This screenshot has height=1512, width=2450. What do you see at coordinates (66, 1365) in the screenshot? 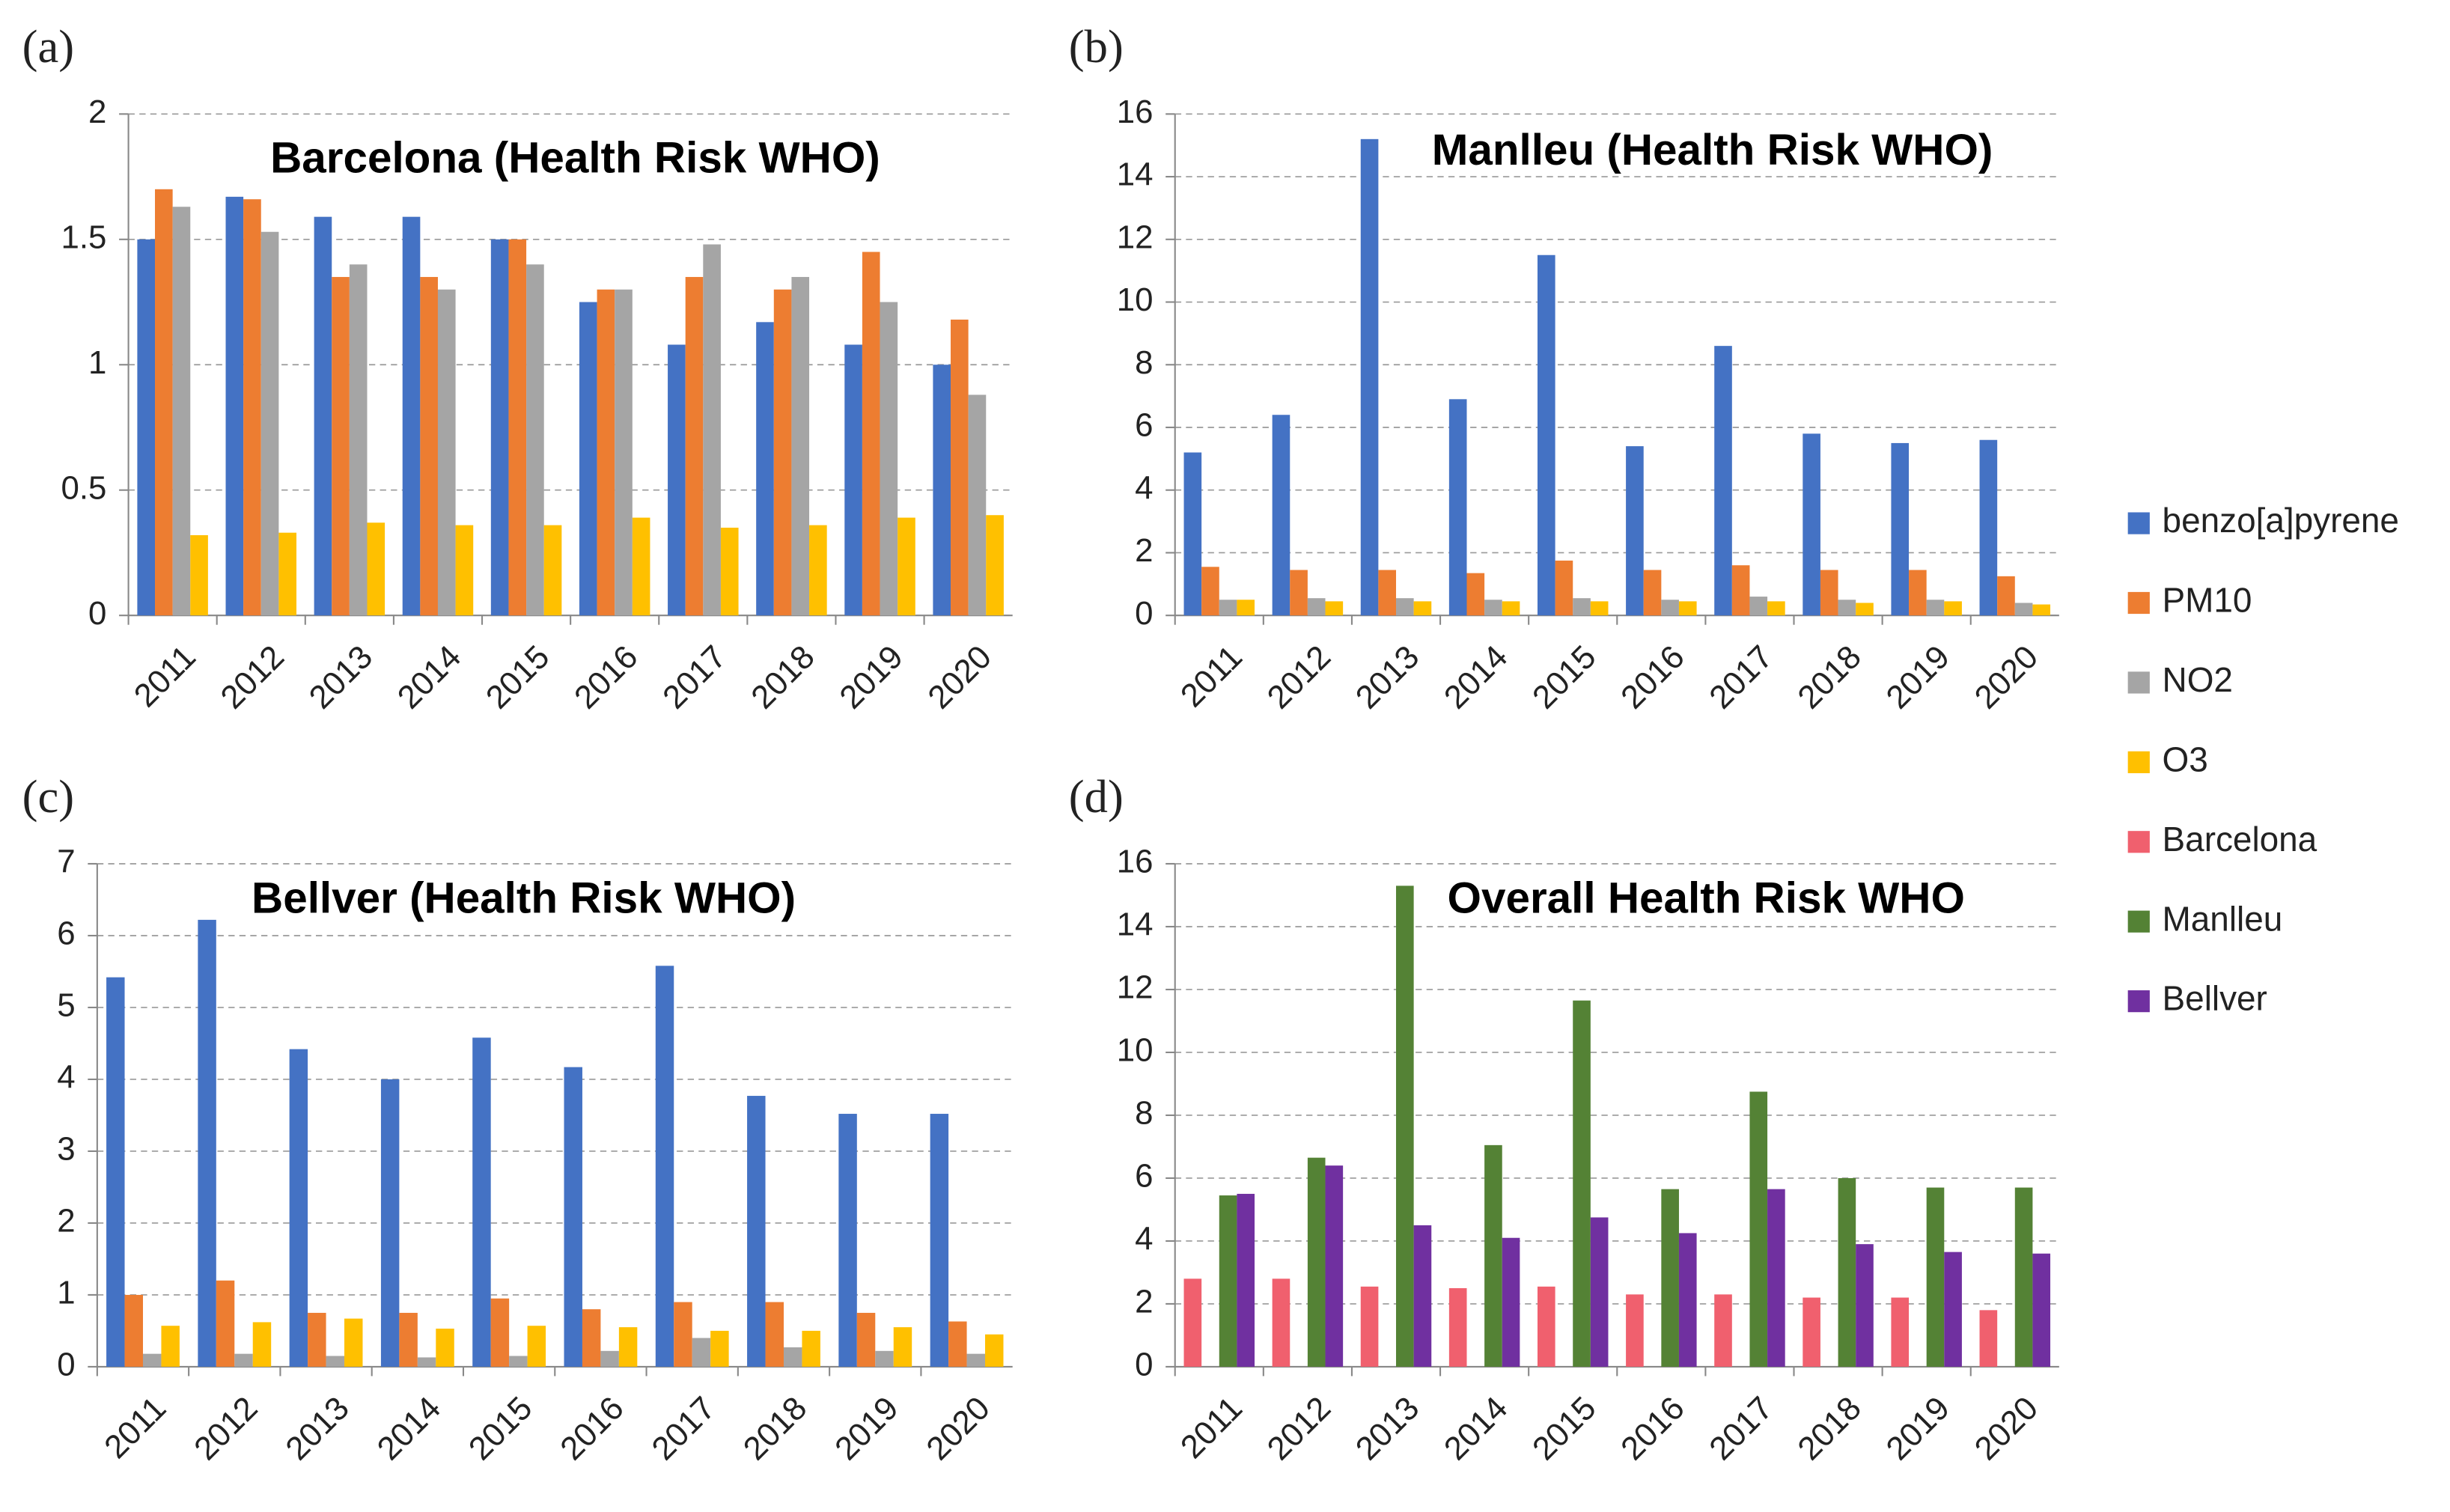
I see `y-tick-label: 0` at bounding box center [66, 1365].